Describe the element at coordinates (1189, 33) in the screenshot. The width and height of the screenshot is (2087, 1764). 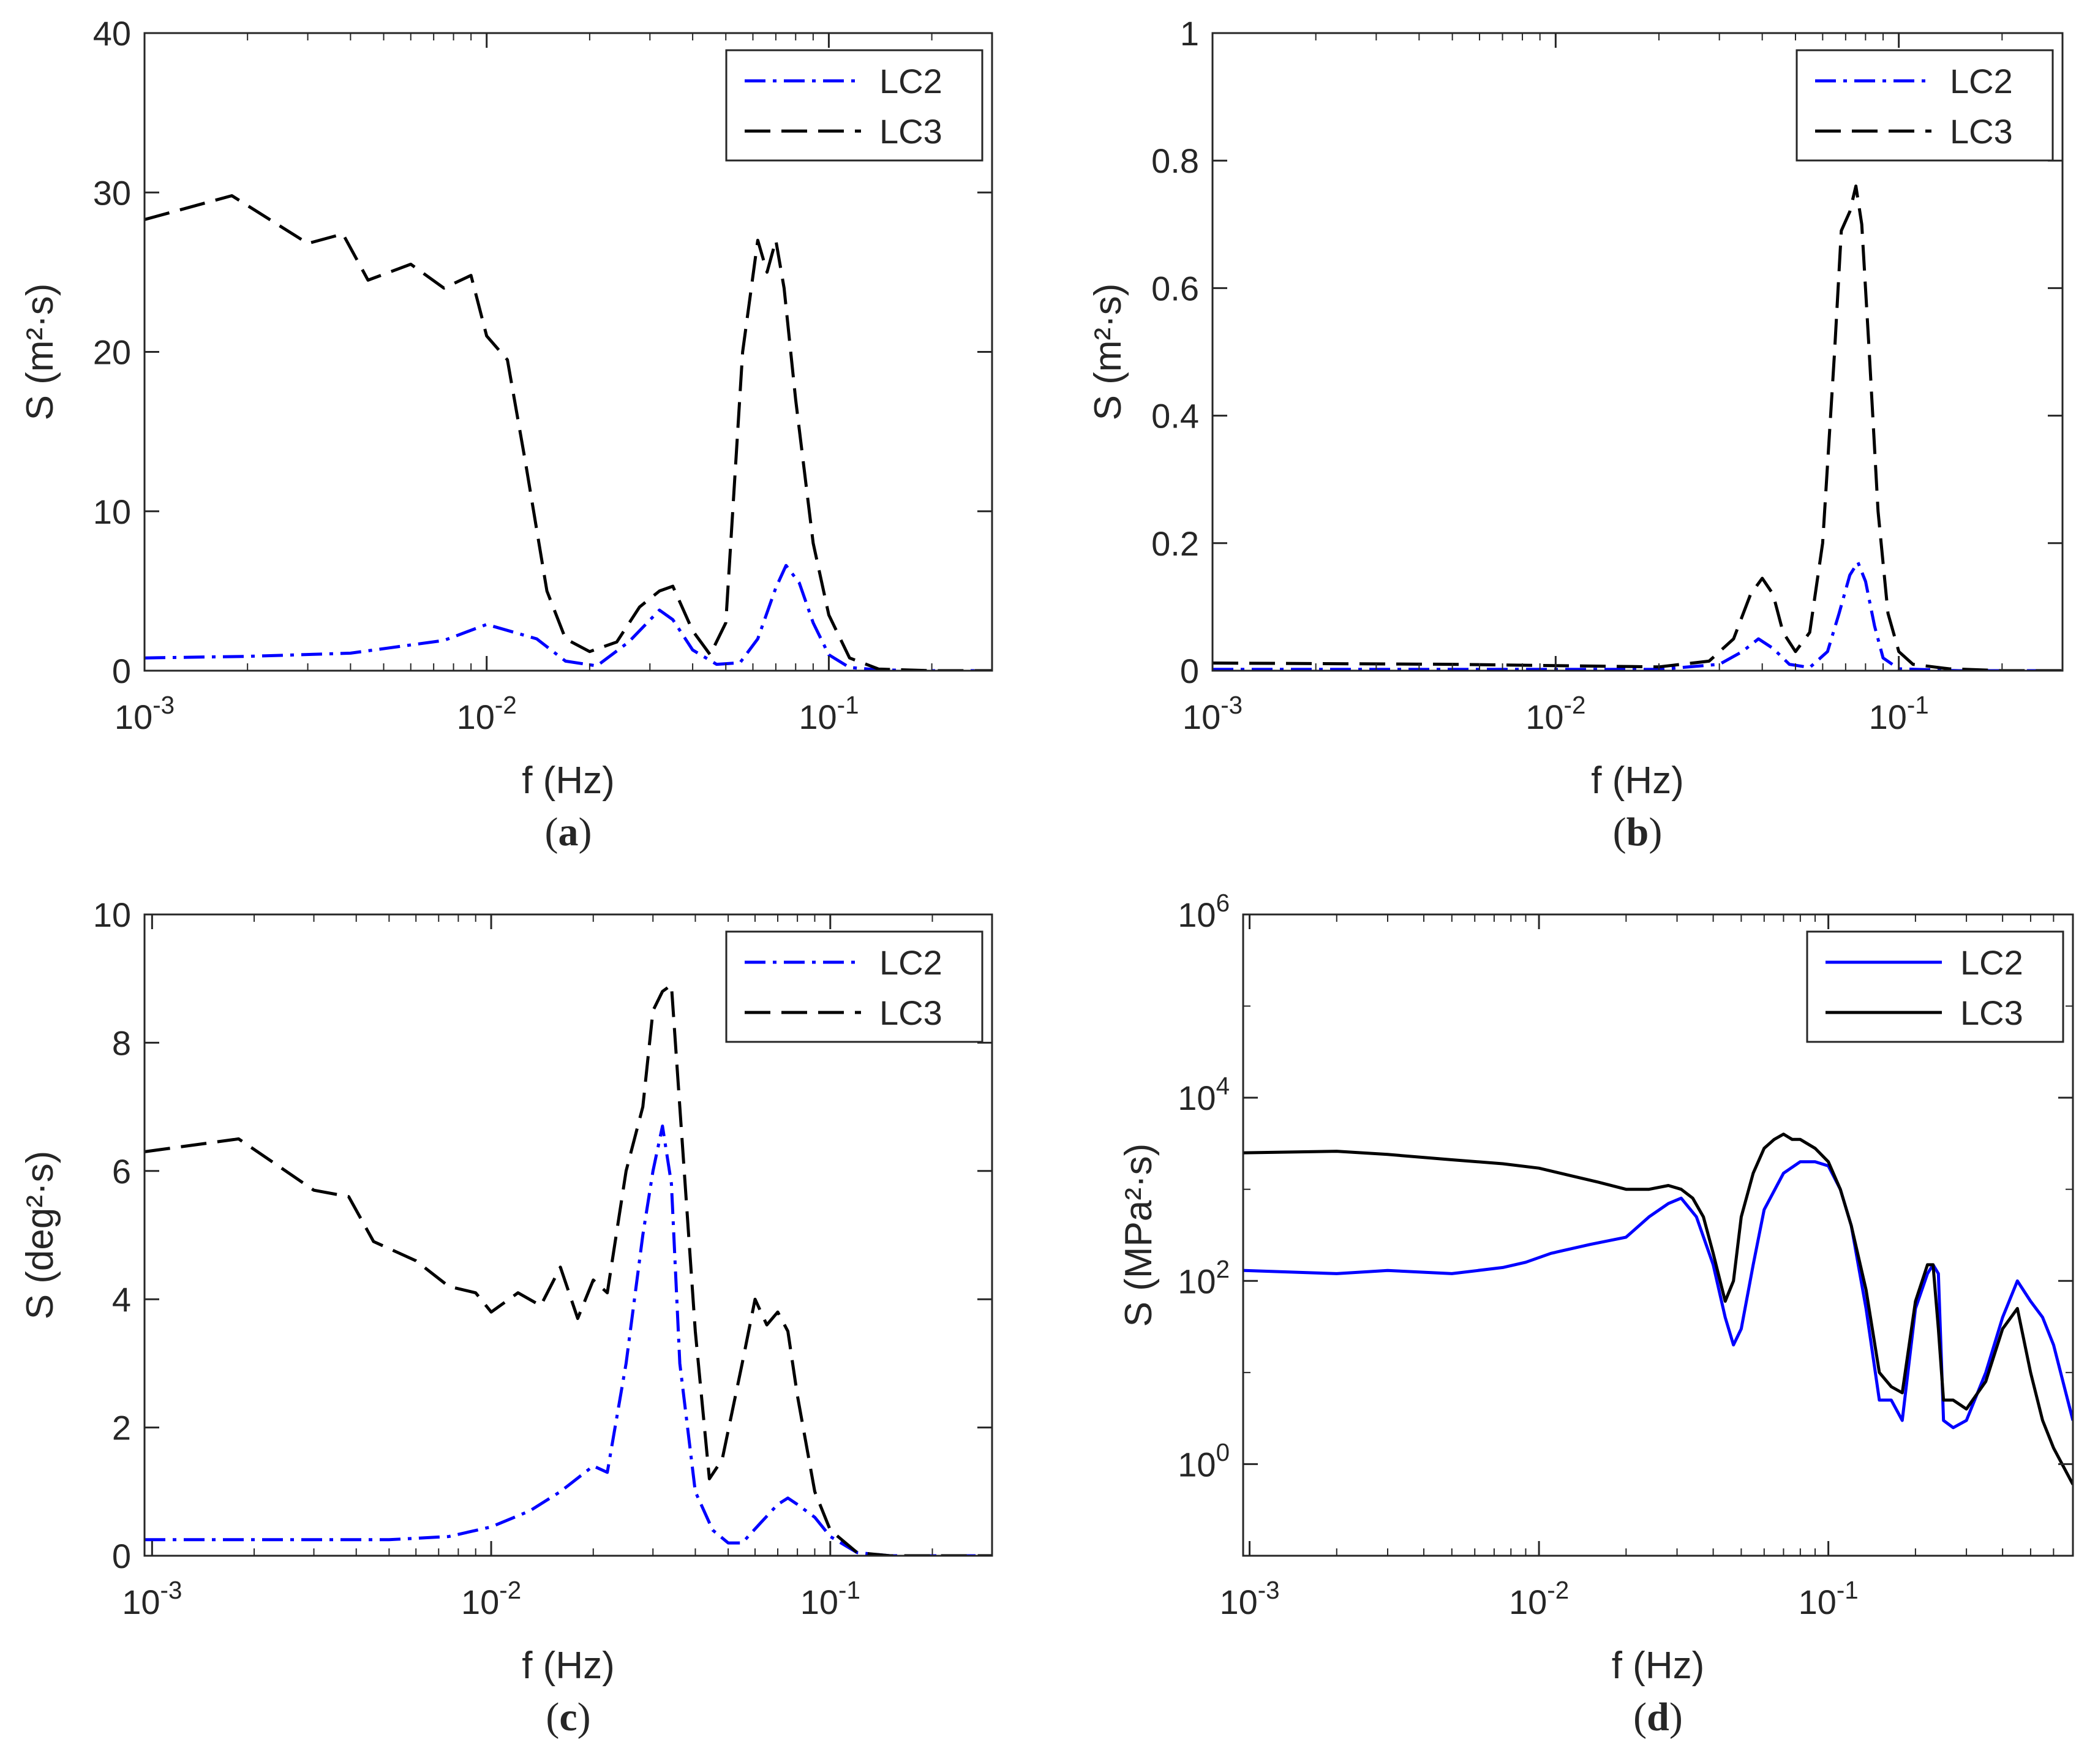
I see `y-tick-label: 1` at that location.